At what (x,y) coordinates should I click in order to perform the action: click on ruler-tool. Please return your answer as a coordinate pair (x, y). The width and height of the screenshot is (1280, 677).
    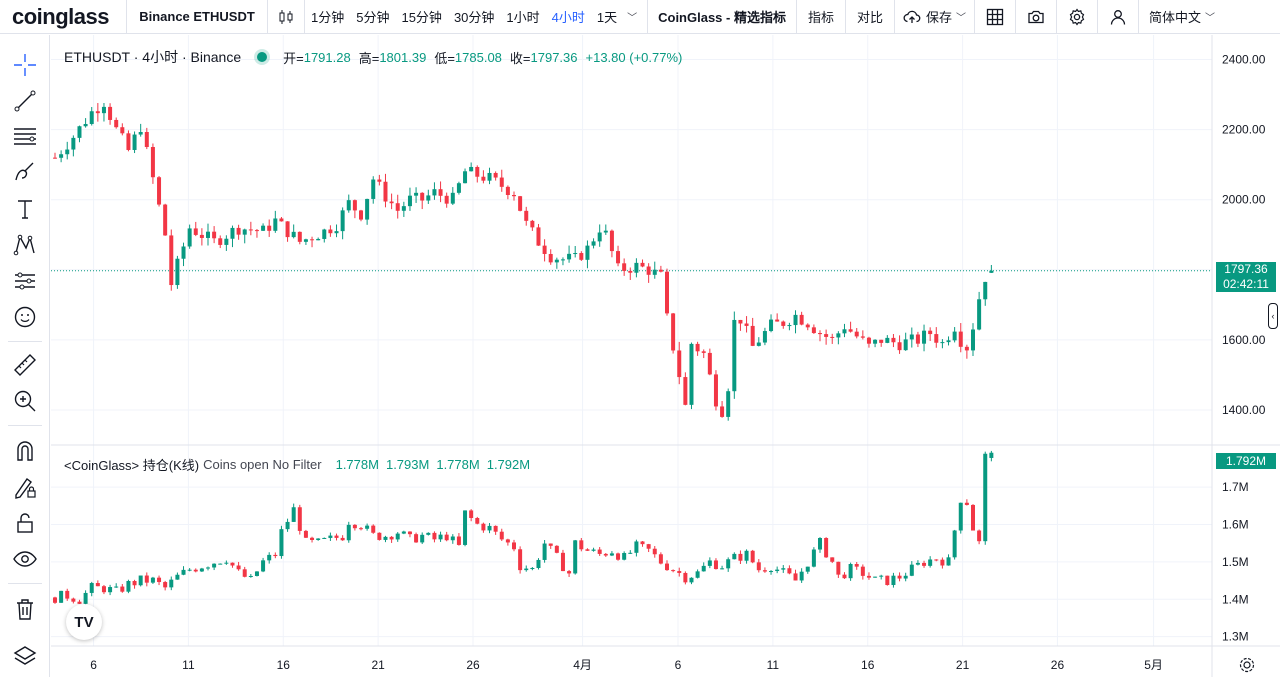
    Looking at the image, I should click on (25, 365).